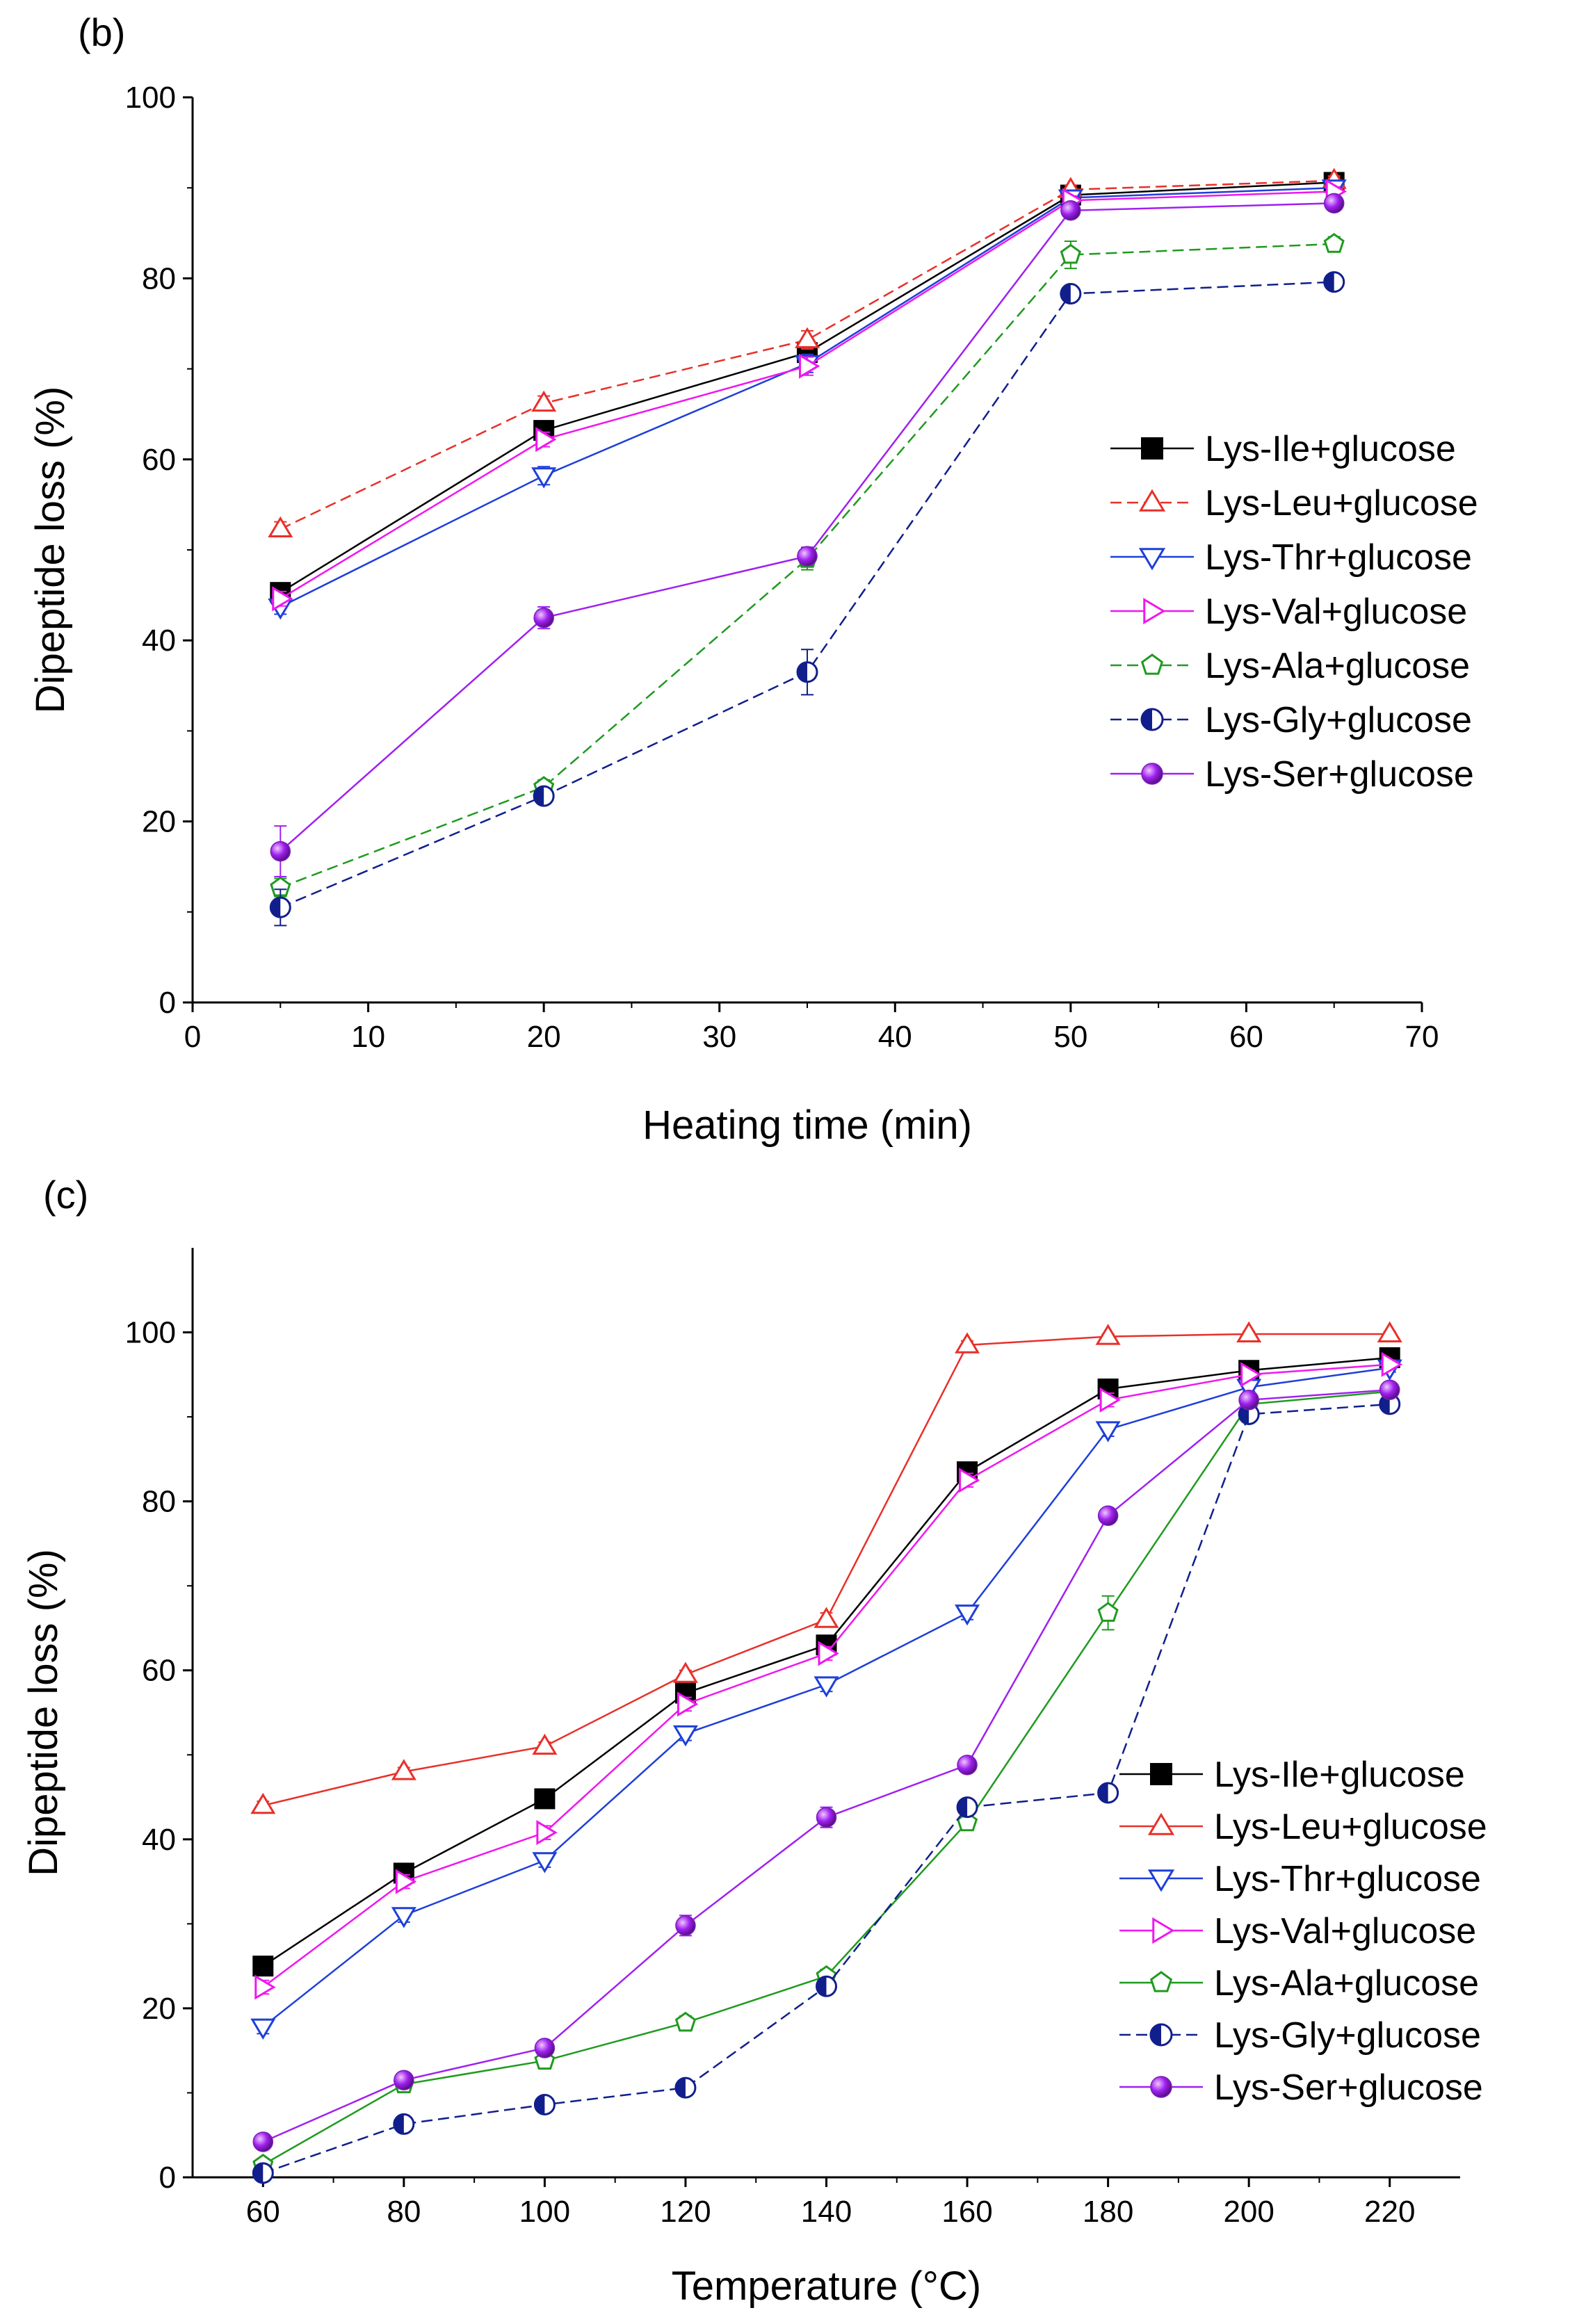 The image size is (1570, 2324). Describe the element at coordinates (826, 2286) in the screenshot. I see `x-axis-title: Temperature (°C)` at that location.